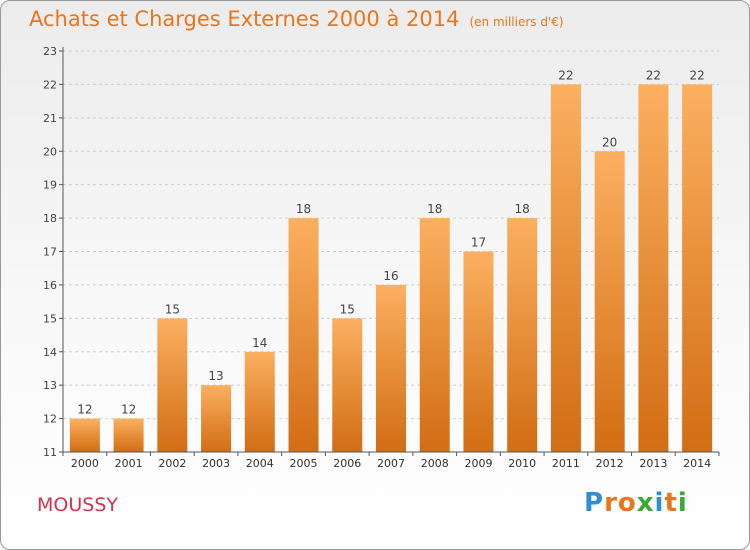 The height and width of the screenshot is (550, 750). I want to click on y-tick-label: 19, so click(50, 185).